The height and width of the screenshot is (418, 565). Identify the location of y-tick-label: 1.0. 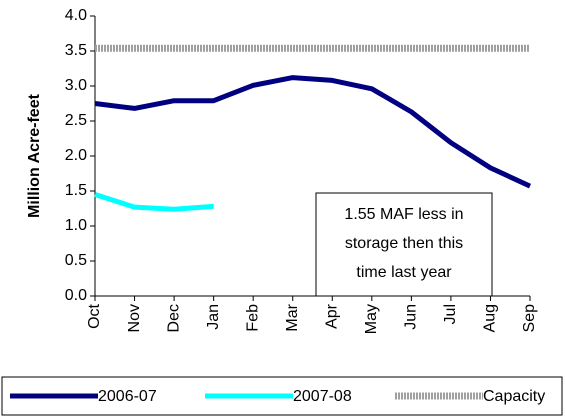
(76, 225).